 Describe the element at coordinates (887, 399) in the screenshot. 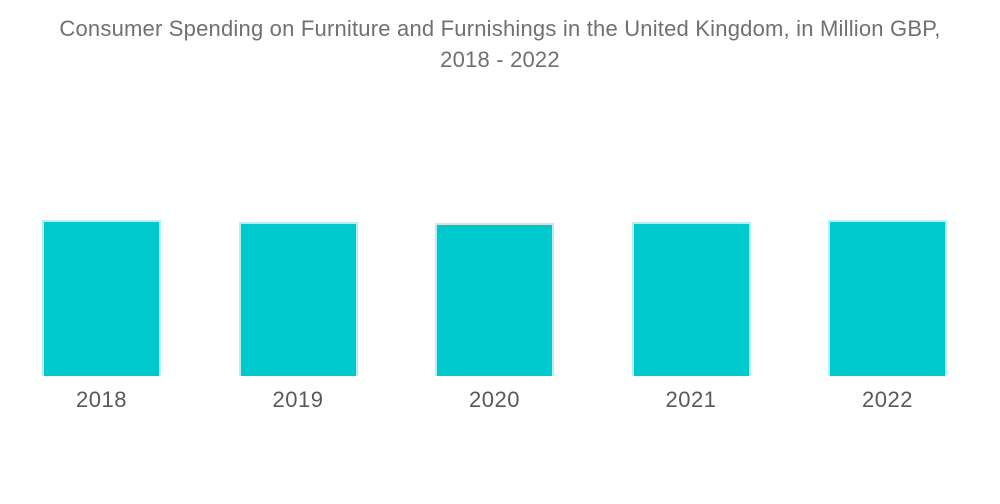

I see `x-axis-label-2022: 2022` at that location.